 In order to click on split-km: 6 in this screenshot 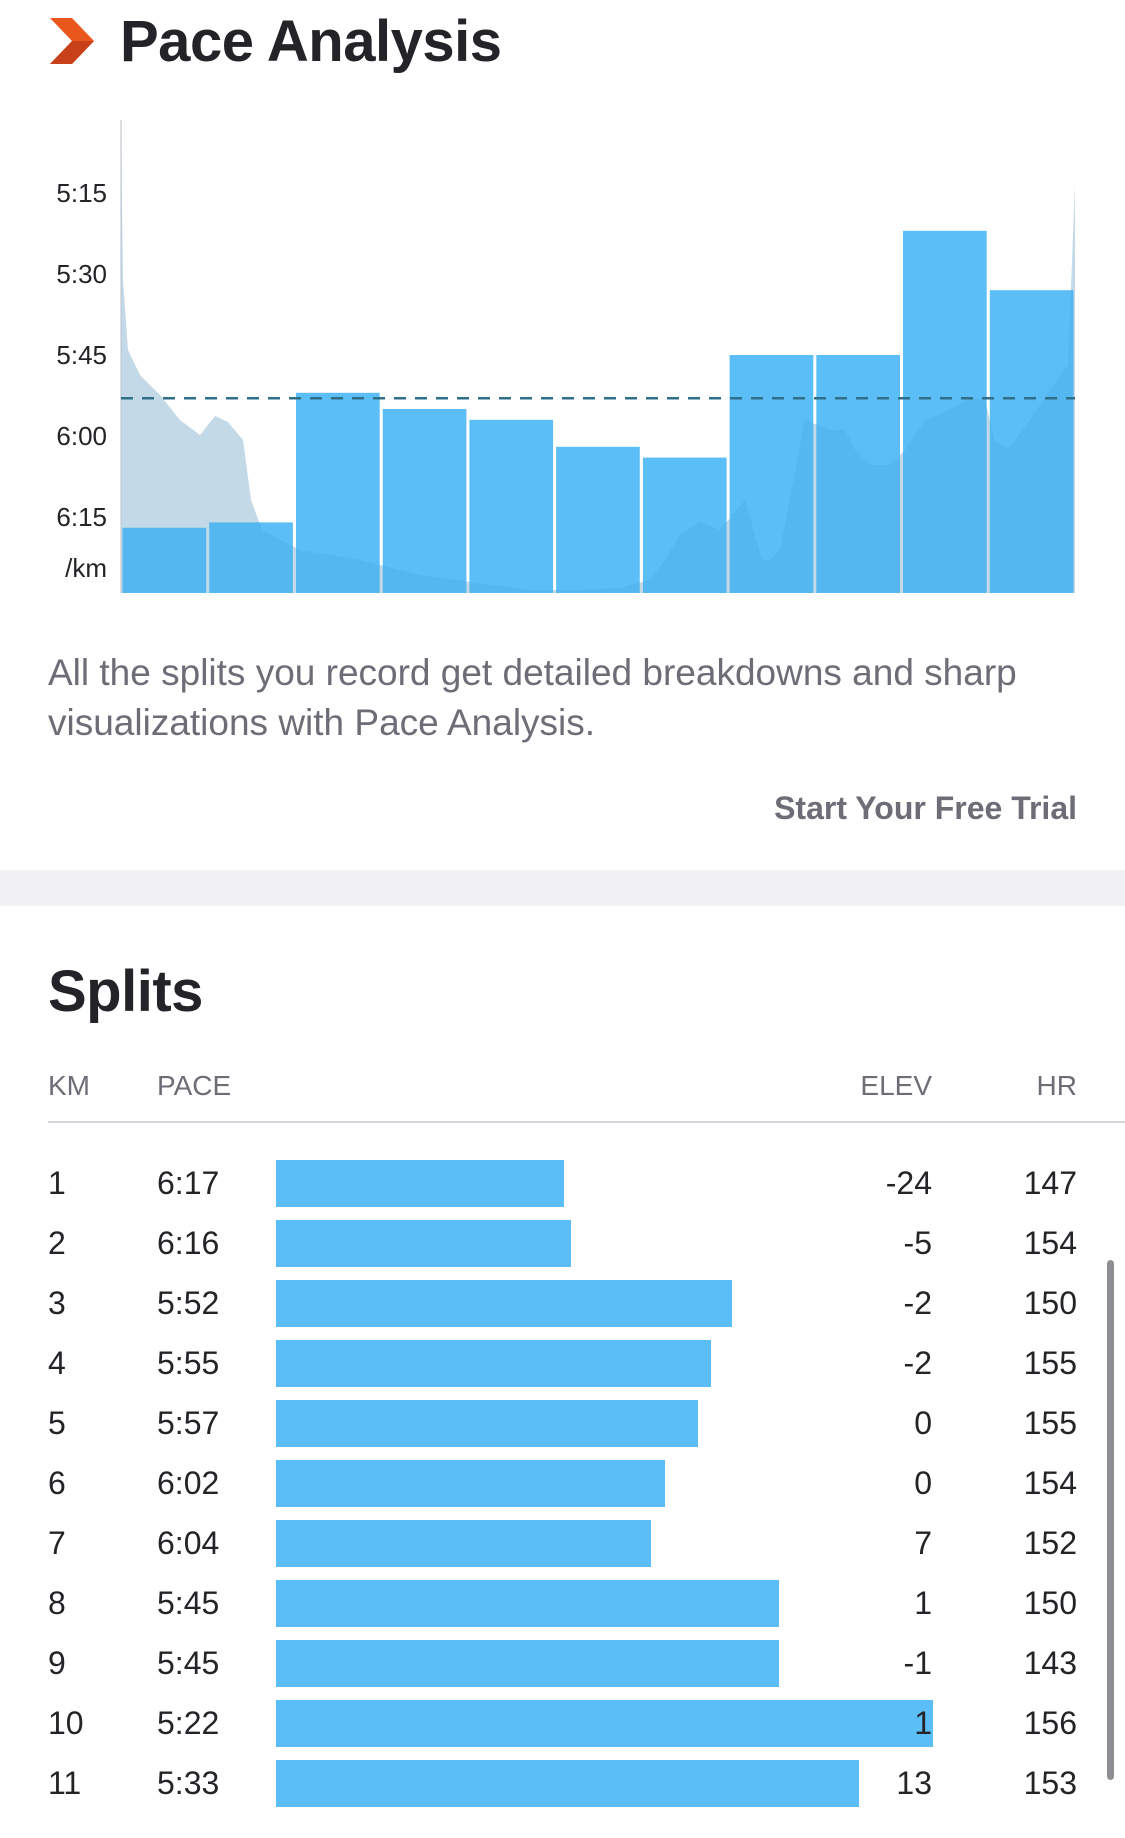, I will do `click(57, 1483)`.